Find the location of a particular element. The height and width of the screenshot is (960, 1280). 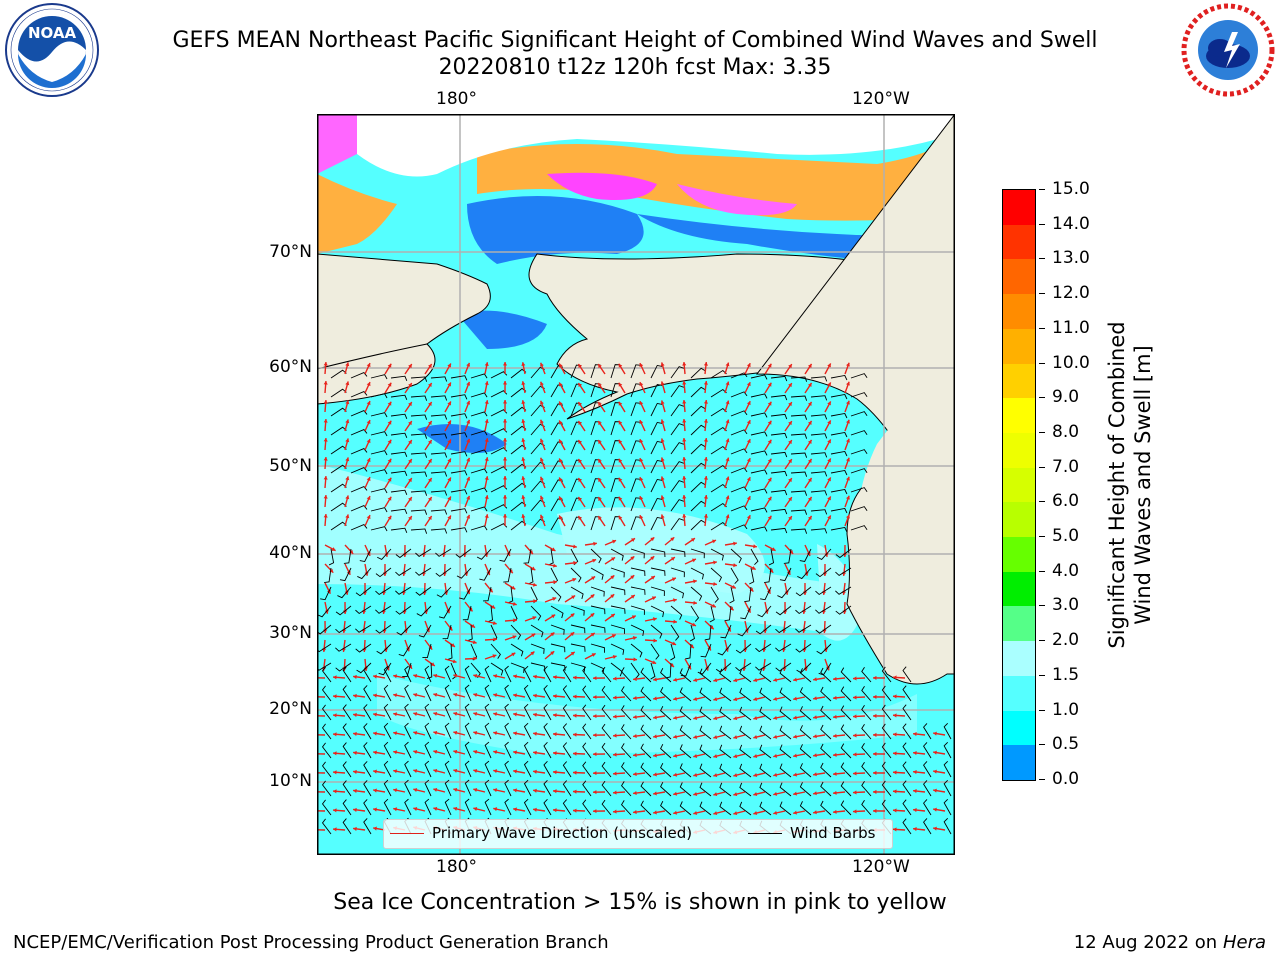

colorbar-tick-mark is located at coordinates (1042, 467).